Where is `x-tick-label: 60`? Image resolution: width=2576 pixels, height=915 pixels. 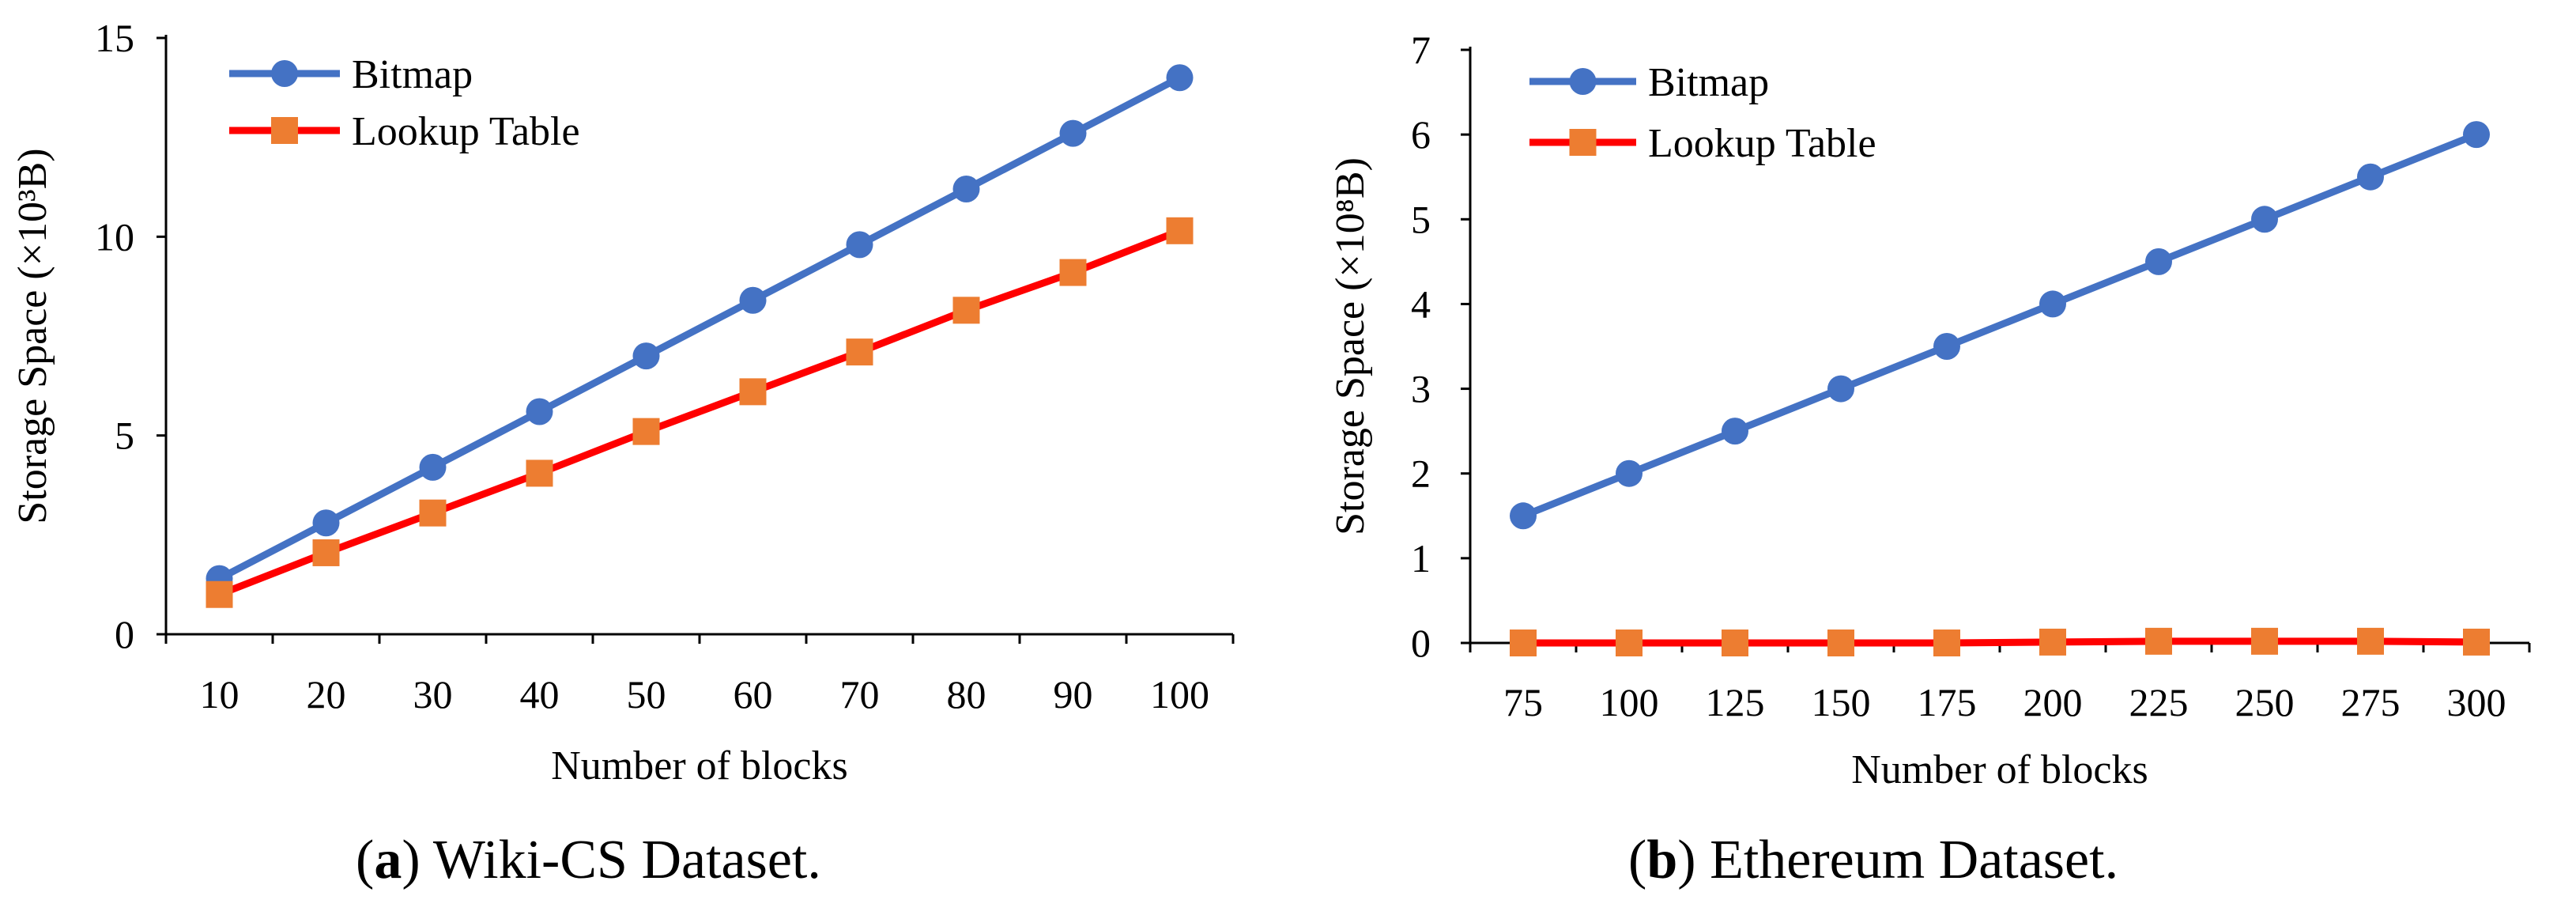
x-tick-label: 60 is located at coordinates (753, 694).